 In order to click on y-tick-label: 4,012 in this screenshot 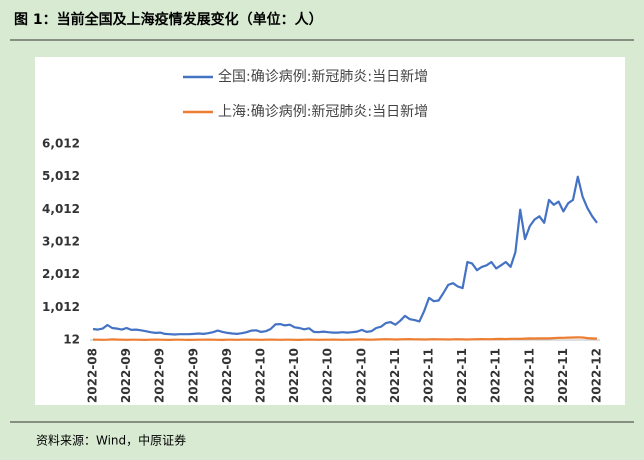, I will do `click(61, 209)`.